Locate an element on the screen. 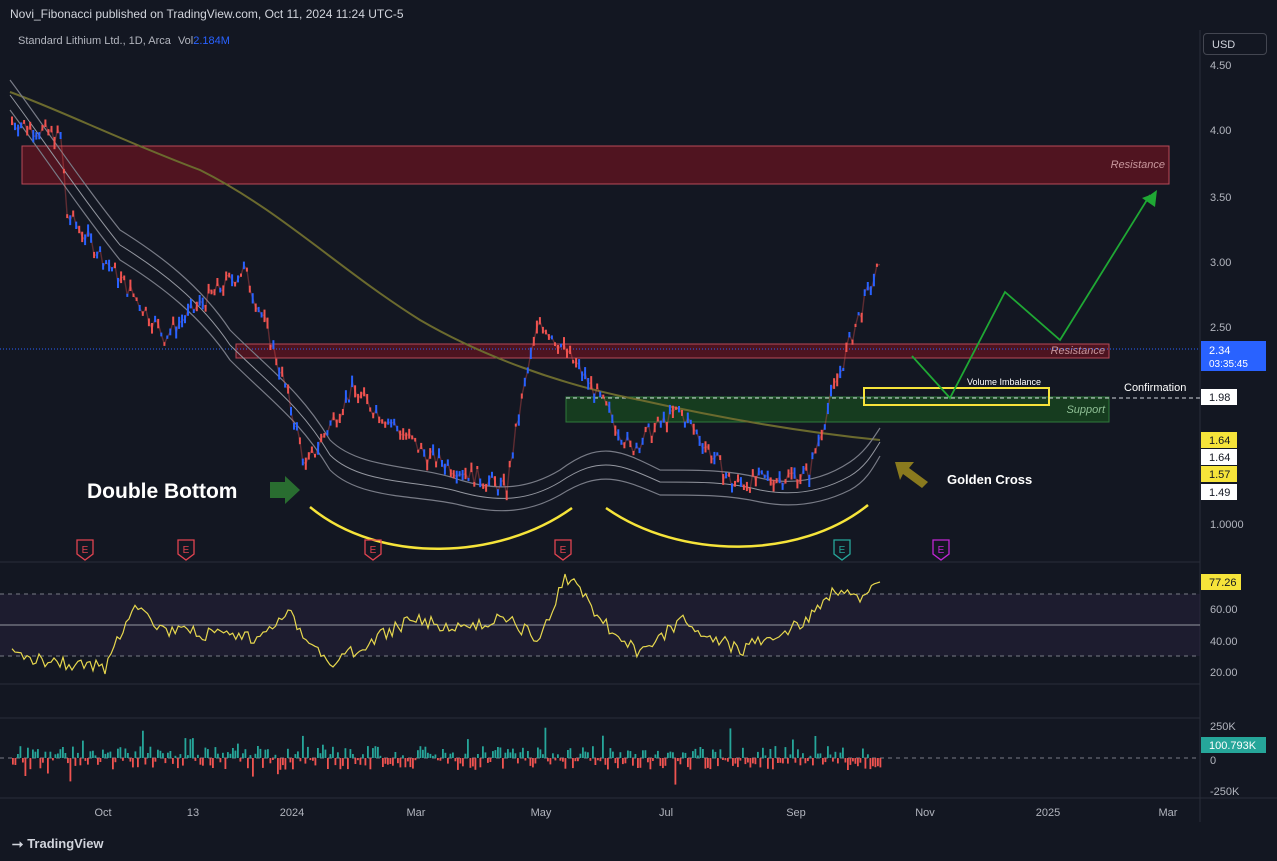 The image size is (1277, 861). earnings-marker-4: E is located at coordinates (842, 550).